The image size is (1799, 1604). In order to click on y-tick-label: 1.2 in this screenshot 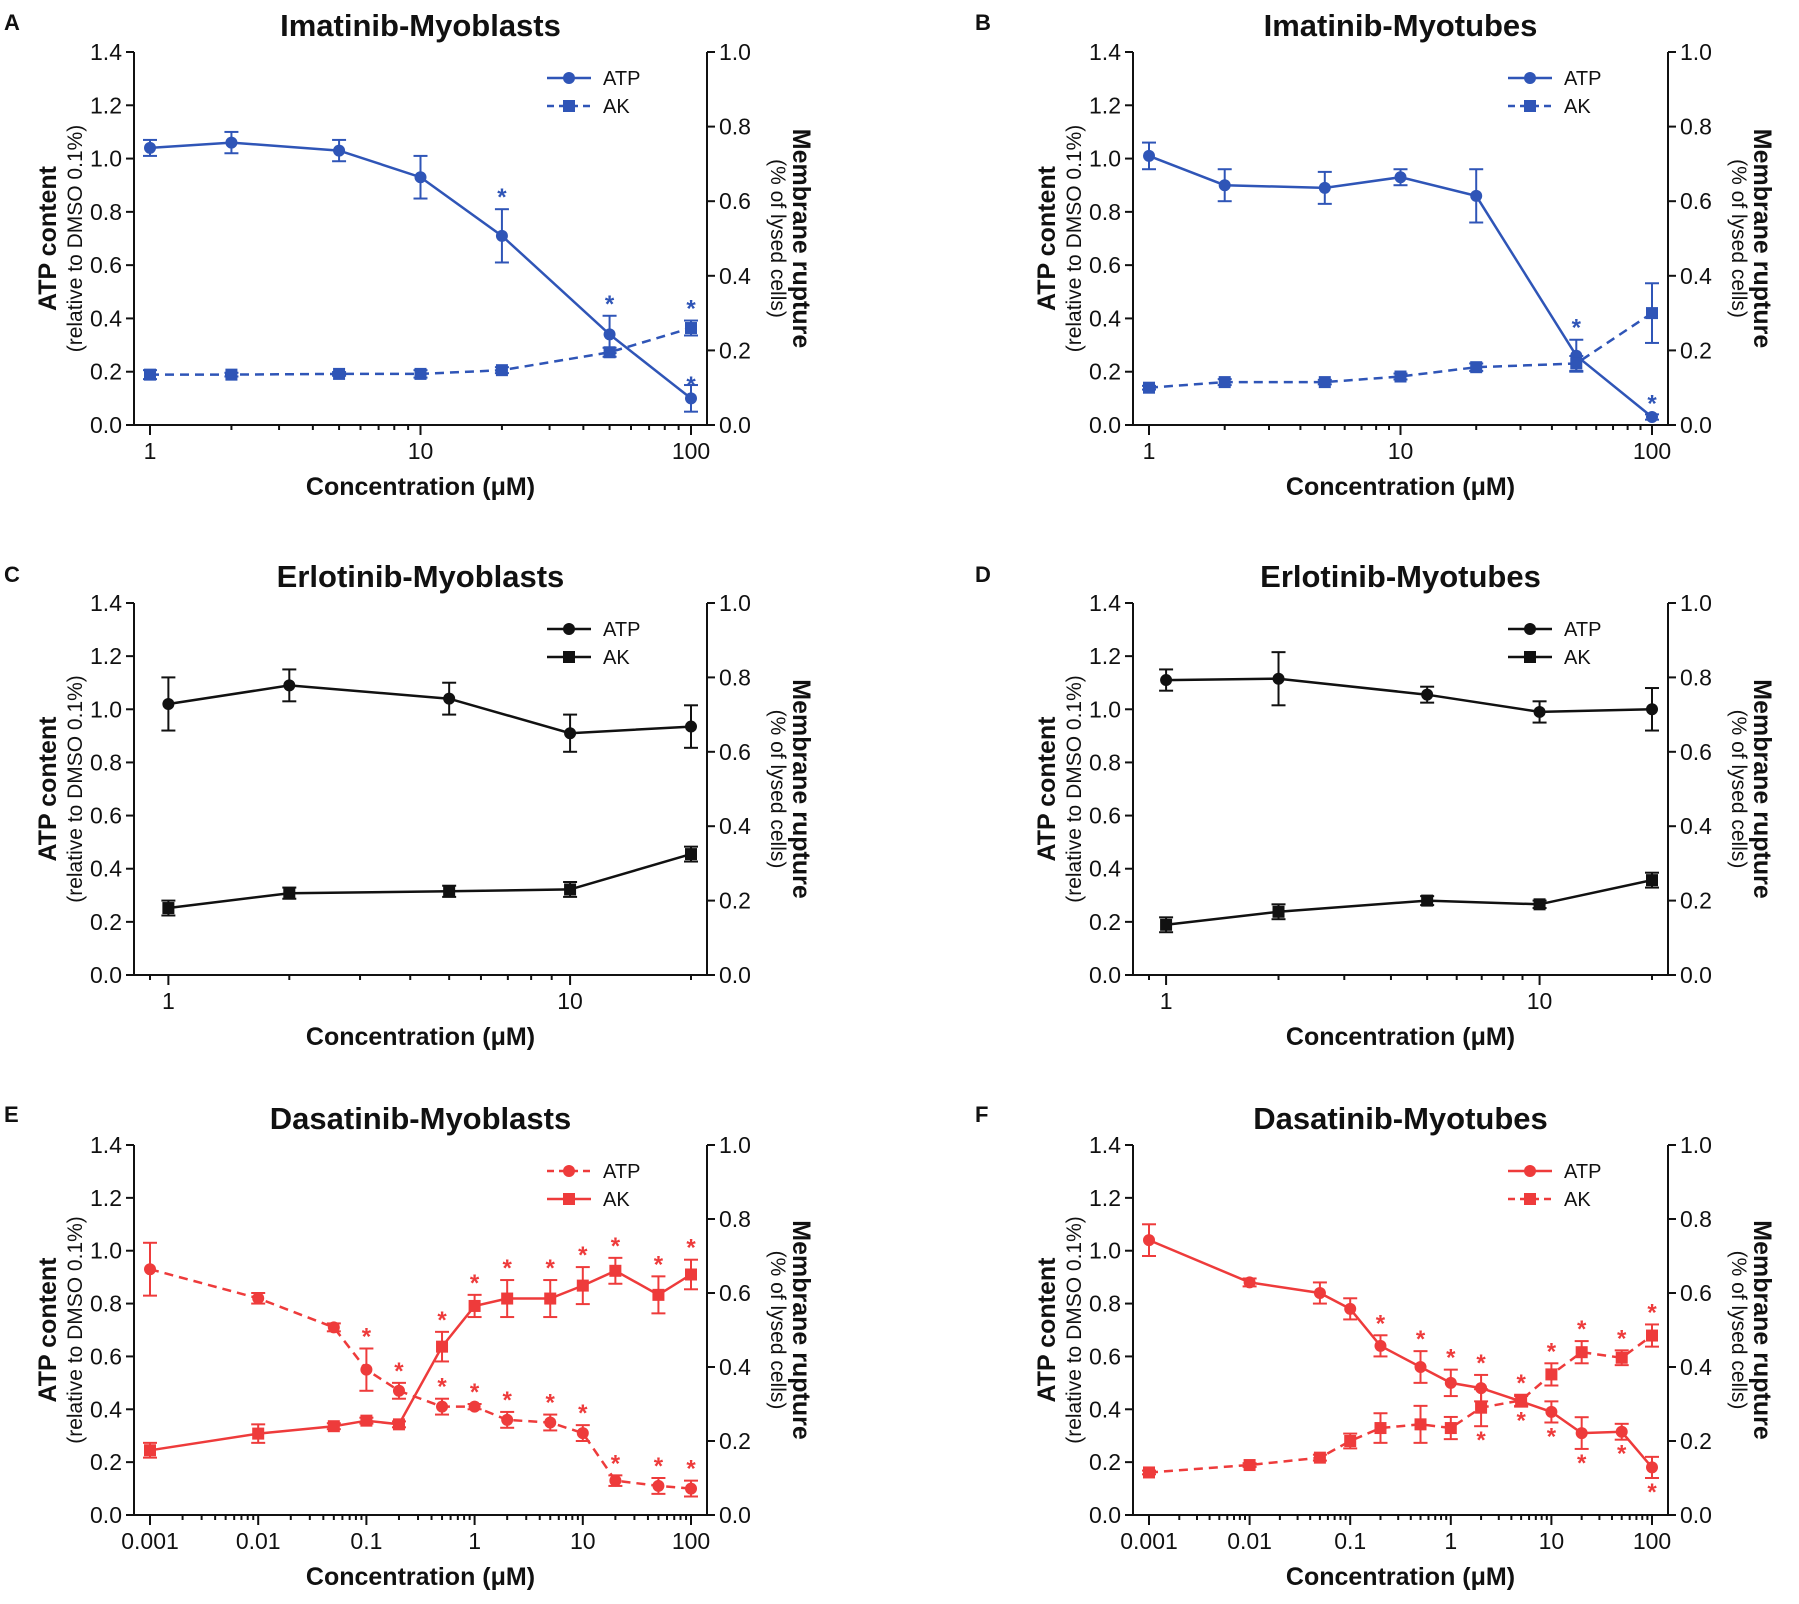, I will do `click(106, 656)`.